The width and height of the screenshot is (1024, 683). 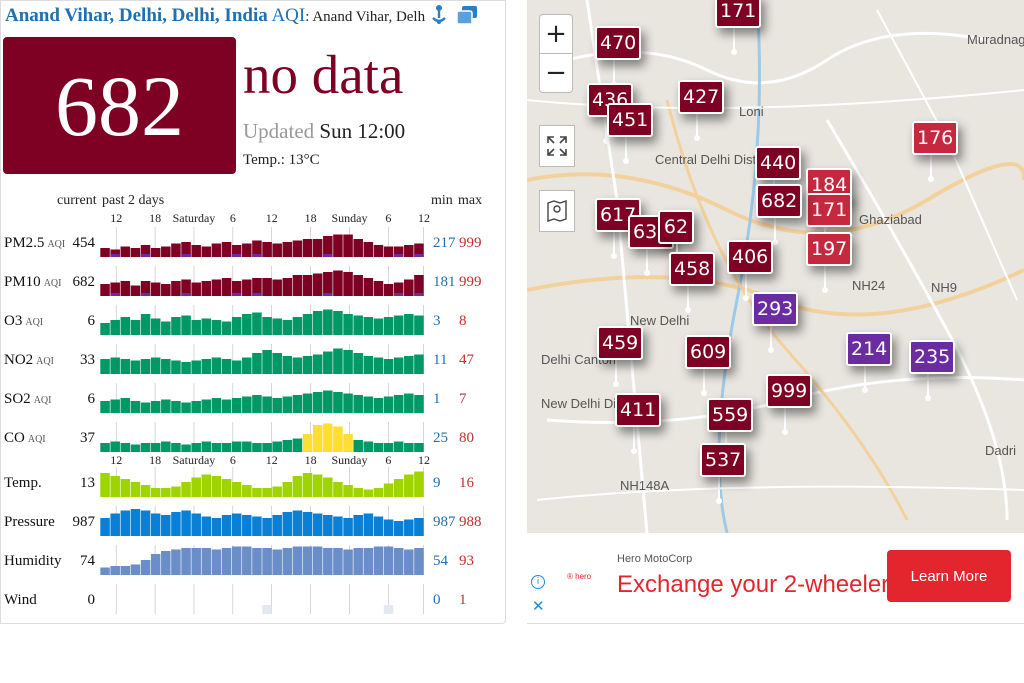 What do you see at coordinates (557, 146) in the screenshot?
I see `fullscreen-button` at bounding box center [557, 146].